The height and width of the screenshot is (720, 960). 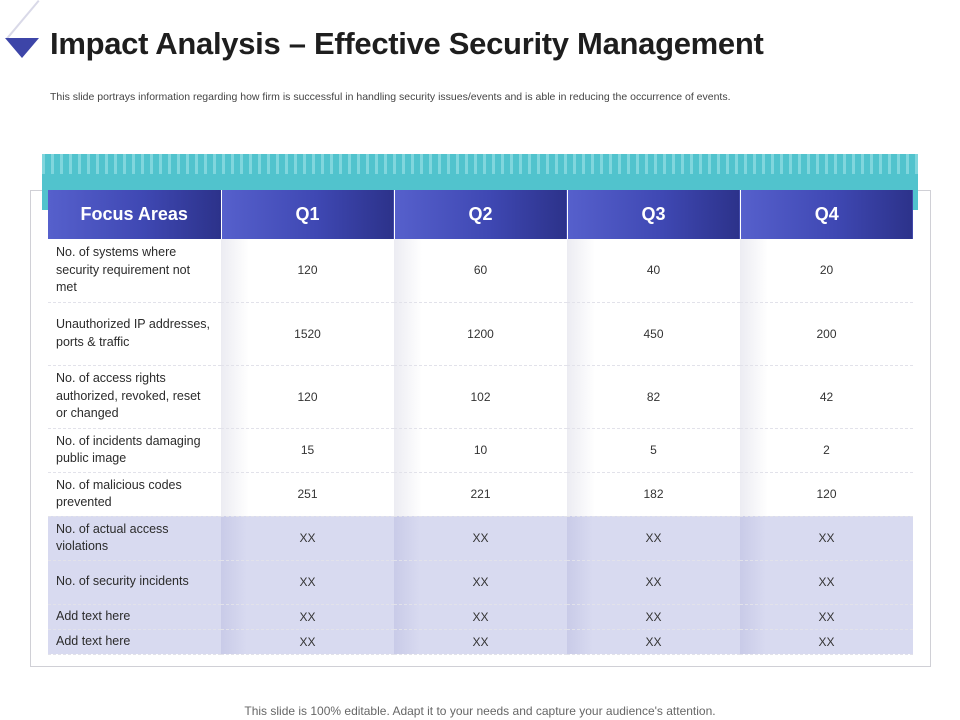 What do you see at coordinates (22, 48) in the screenshot?
I see `triangle-bullet-icon` at bounding box center [22, 48].